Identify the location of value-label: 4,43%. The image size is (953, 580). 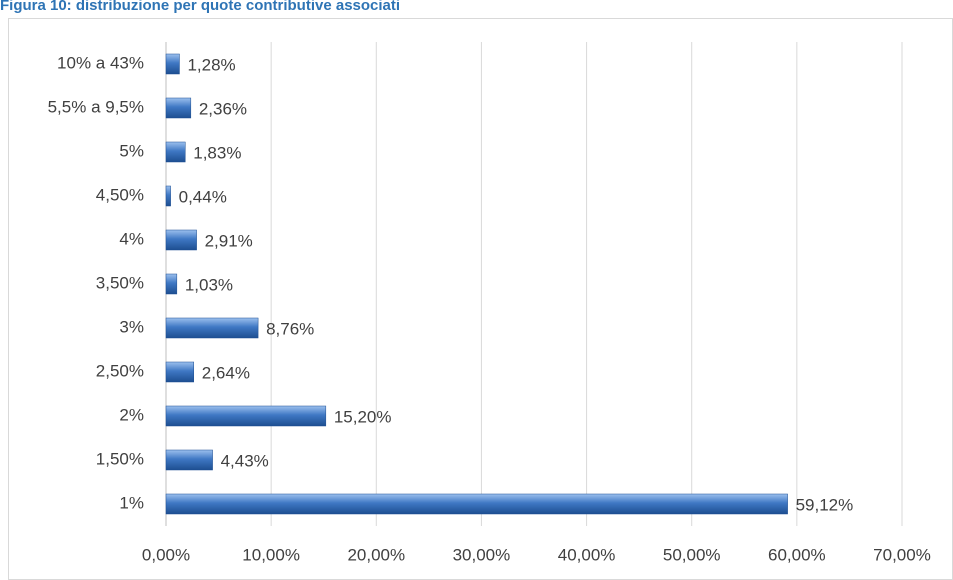
(245, 460).